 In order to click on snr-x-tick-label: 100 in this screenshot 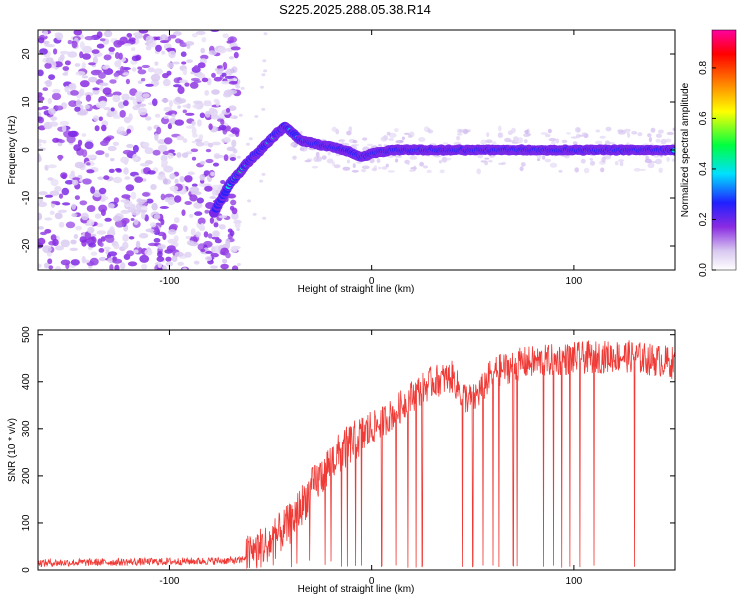, I will do `click(574, 581)`.